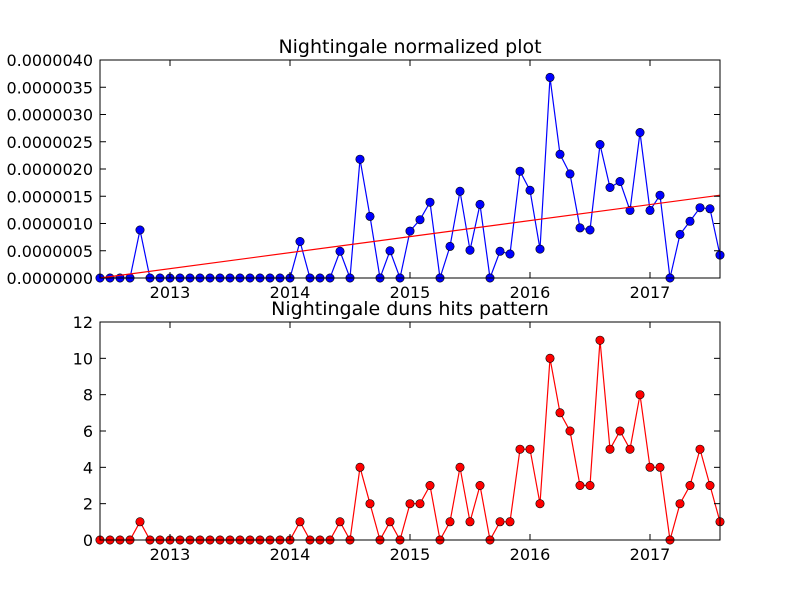 The image size is (800, 600). Describe the element at coordinates (88, 504) in the screenshot. I see `y-tick-label: 2` at that location.